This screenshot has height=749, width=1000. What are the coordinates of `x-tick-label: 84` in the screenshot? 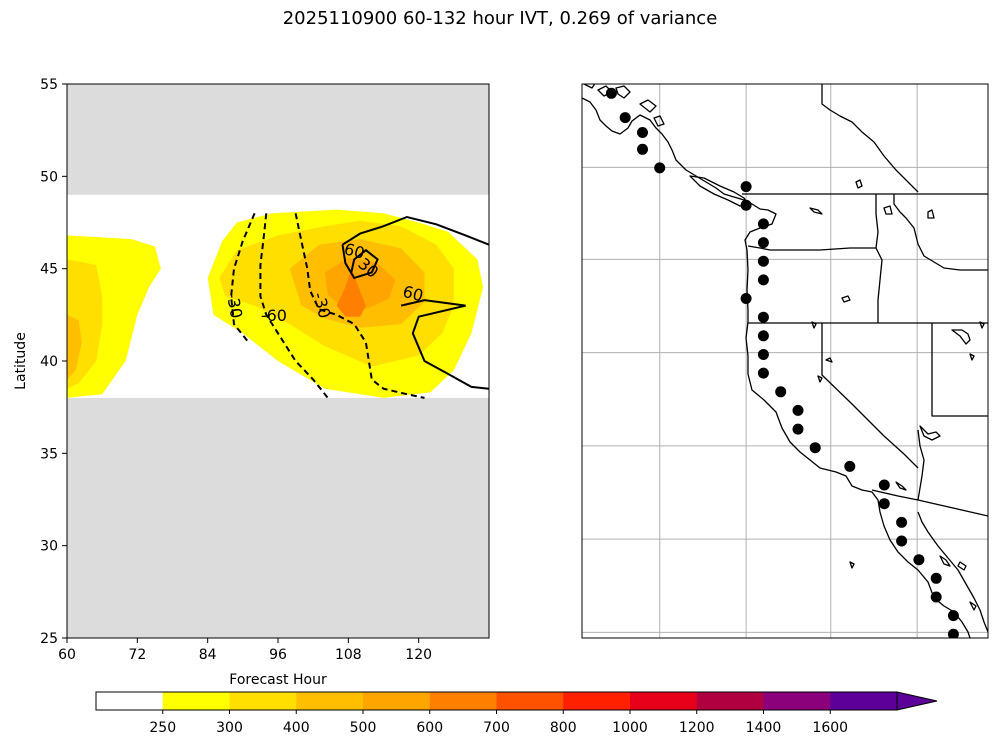 It's located at (208, 655).